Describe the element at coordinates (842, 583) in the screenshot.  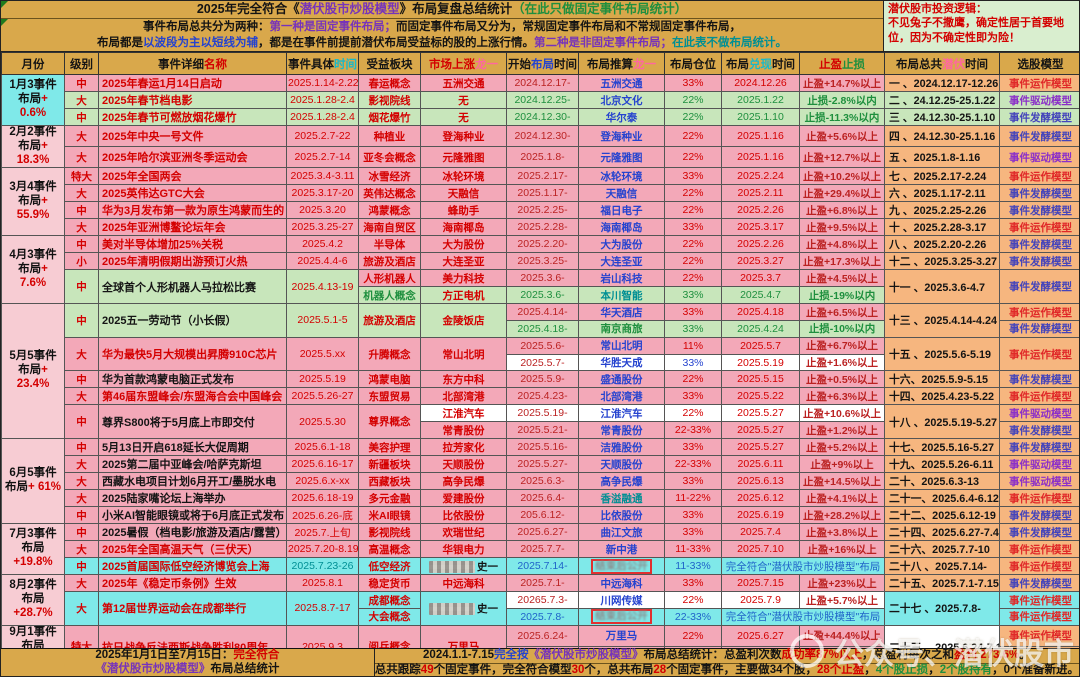
I see `grid-cell: 止盈+23%以上` at that location.